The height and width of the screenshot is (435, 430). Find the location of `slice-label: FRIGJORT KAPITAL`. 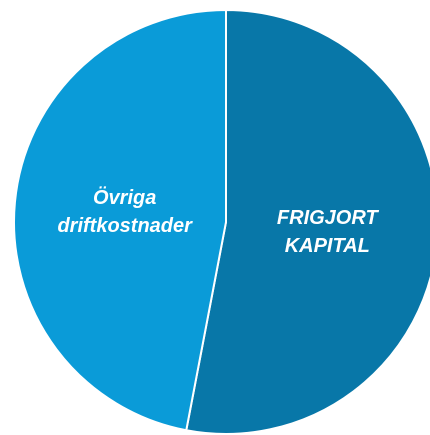

slice-label: FRIGJORT KAPITAL is located at coordinates (327, 231).